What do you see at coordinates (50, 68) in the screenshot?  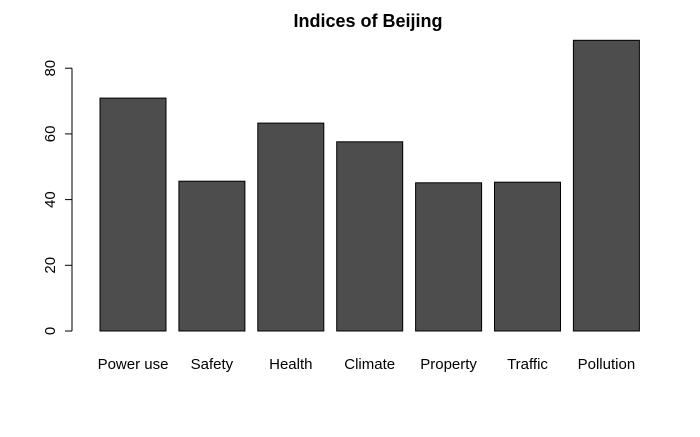 I see `y-tick-label: 80` at bounding box center [50, 68].